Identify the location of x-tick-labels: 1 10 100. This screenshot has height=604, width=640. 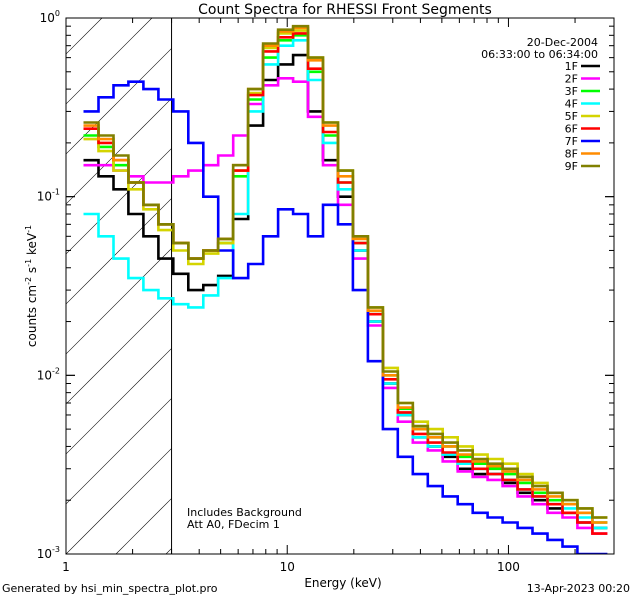
(291, 567).